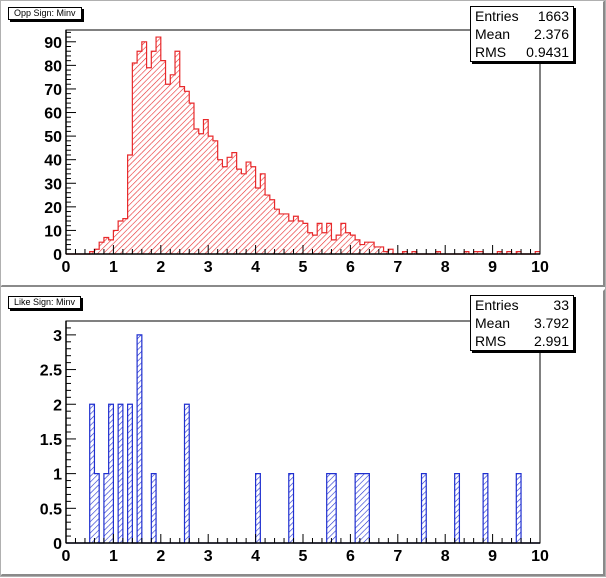  What do you see at coordinates (57, 336) in the screenshot?
I see `y-tick-label: 3` at bounding box center [57, 336].